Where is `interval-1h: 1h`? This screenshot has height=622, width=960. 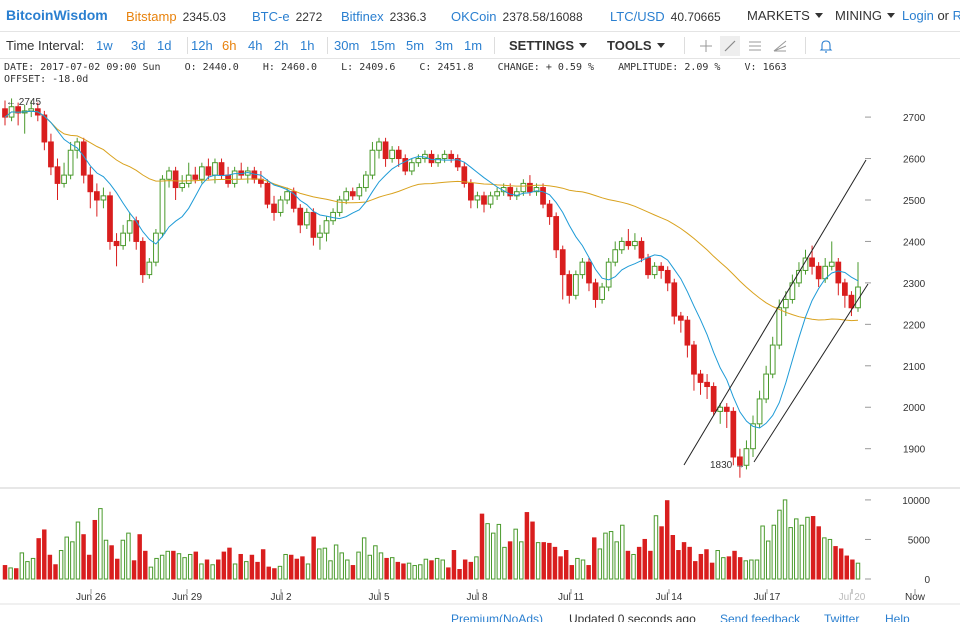
interval-1h: 1h is located at coordinates (307, 45).